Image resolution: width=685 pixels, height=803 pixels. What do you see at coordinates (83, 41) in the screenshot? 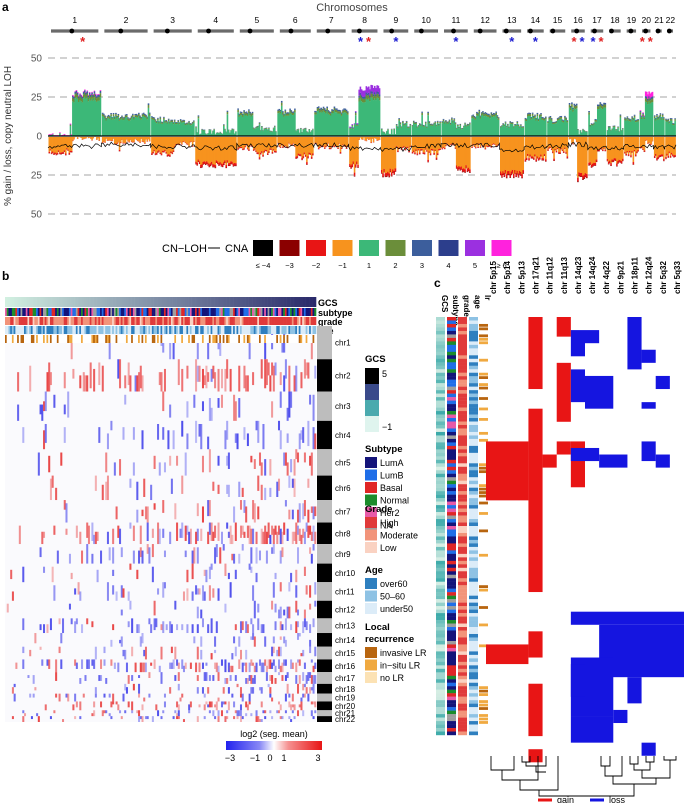
I see `significance-star: *` at bounding box center [83, 41].